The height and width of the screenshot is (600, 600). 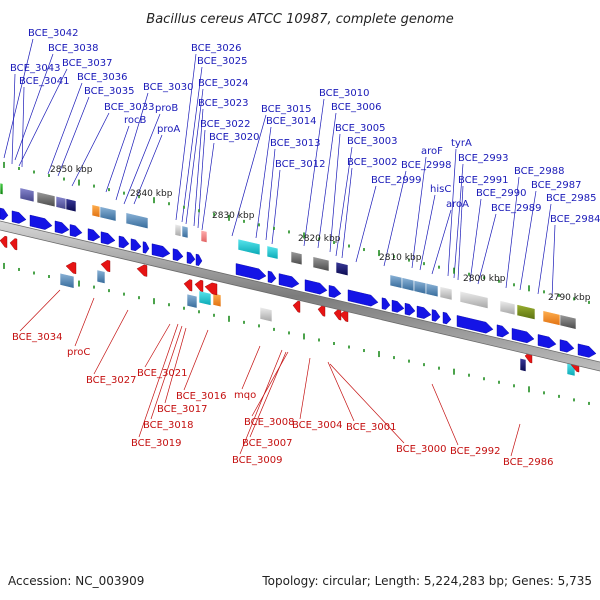 What do you see at coordinates (461, 143) in the screenshot?
I see `forward-gene-label: tyrA` at bounding box center [461, 143].